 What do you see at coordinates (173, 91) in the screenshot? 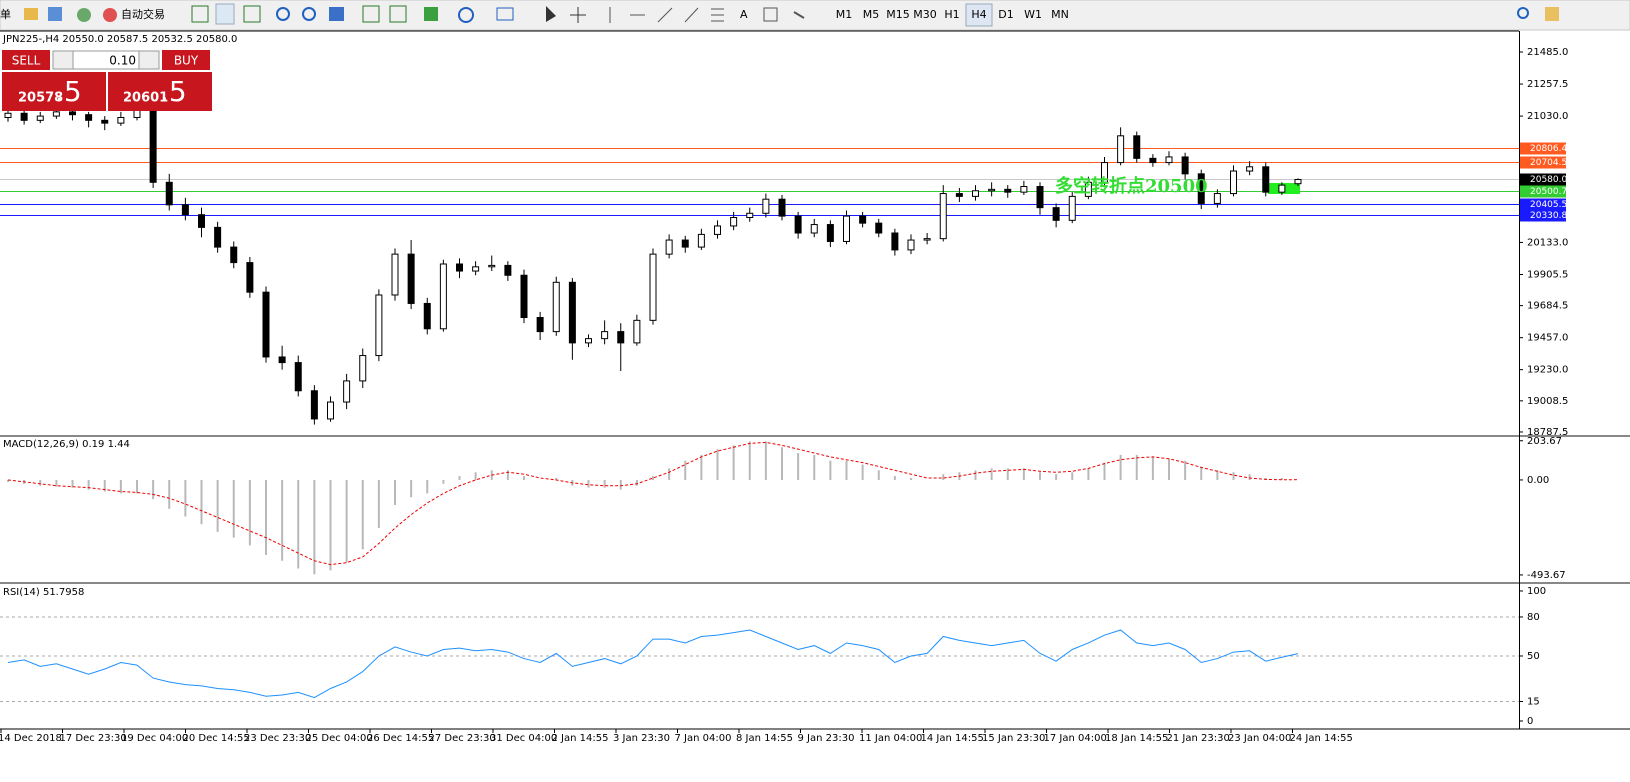
I see `buy-price-tail: .5` at bounding box center [173, 91].